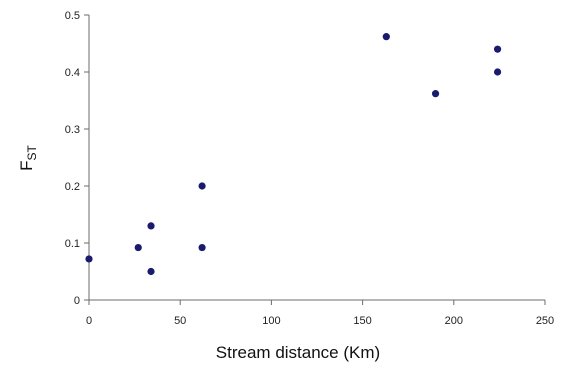 The width and height of the screenshot is (561, 374). I want to click on x-axis-title: Stream distance (Km), so click(298, 352).